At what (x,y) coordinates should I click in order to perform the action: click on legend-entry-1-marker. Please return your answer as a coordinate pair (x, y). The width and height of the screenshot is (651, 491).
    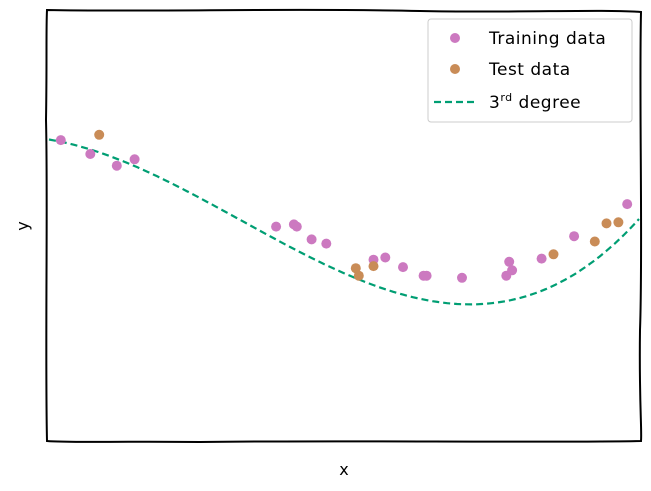
    Looking at the image, I should click on (455, 69).